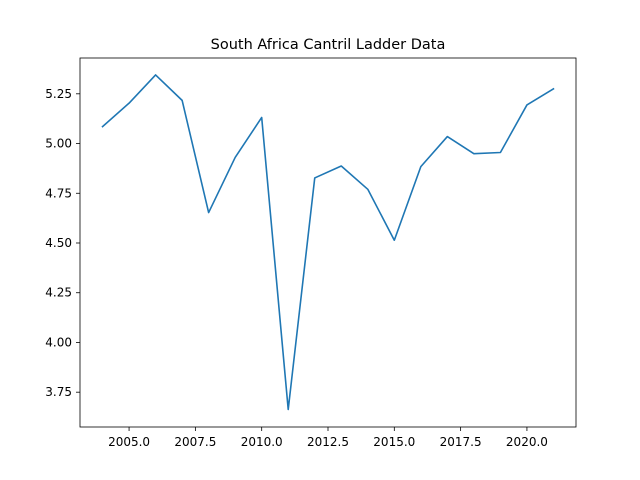 The width and height of the screenshot is (640, 480). I want to click on y-tick-label: 4.25, so click(58, 293).